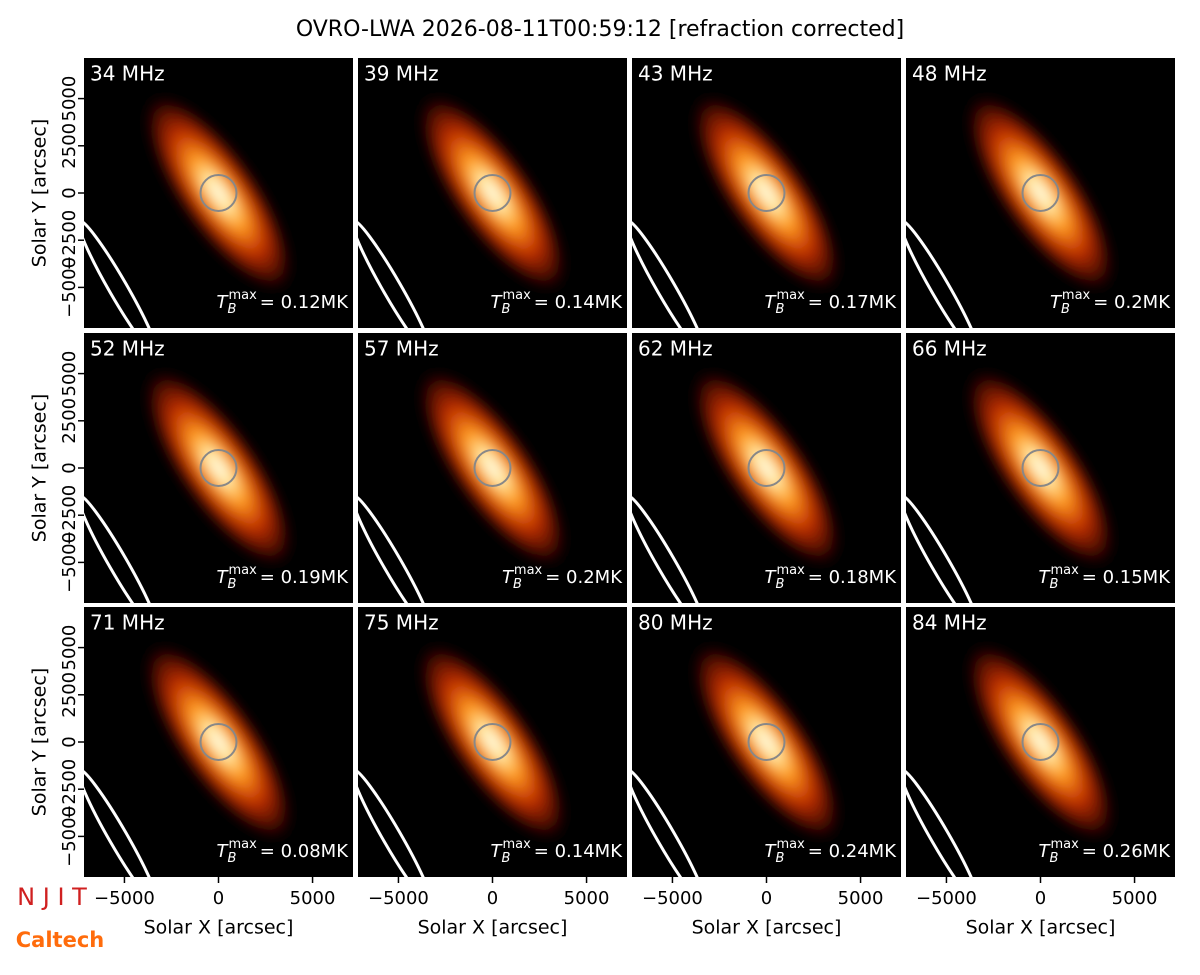 The image size is (1200, 975). What do you see at coordinates (304, 302) in the screenshot?
I see `peak-value: = 0.12MK` at bounding box center [304, 302].